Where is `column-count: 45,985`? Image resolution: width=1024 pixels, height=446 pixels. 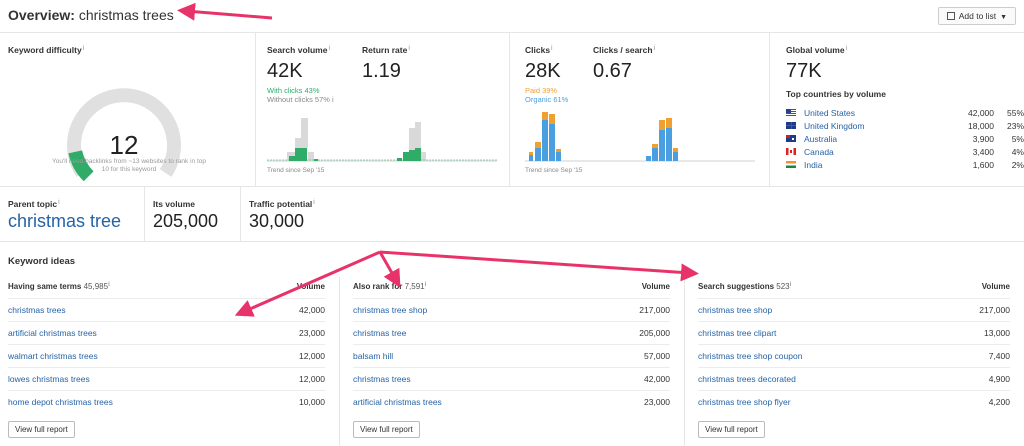
column-count: 45,985 is located at coordinates (96, 286).